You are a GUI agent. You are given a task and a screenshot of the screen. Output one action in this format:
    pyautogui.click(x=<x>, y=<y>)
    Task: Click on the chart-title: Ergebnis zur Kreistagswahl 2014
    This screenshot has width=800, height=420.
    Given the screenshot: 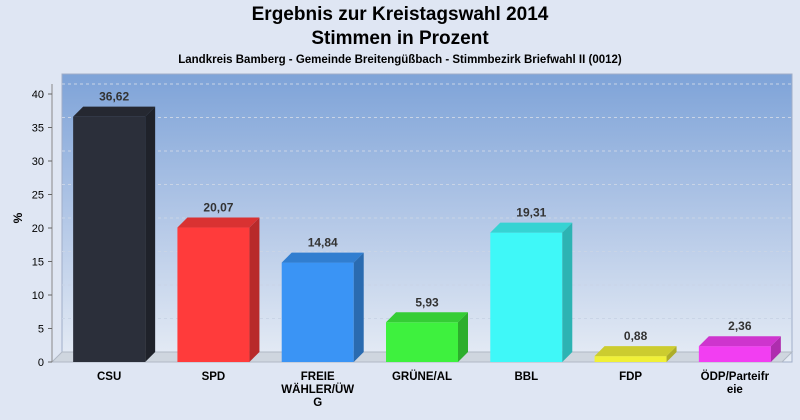 What is the action you would take?
    pyautogui.click(x=400, y=14)
    